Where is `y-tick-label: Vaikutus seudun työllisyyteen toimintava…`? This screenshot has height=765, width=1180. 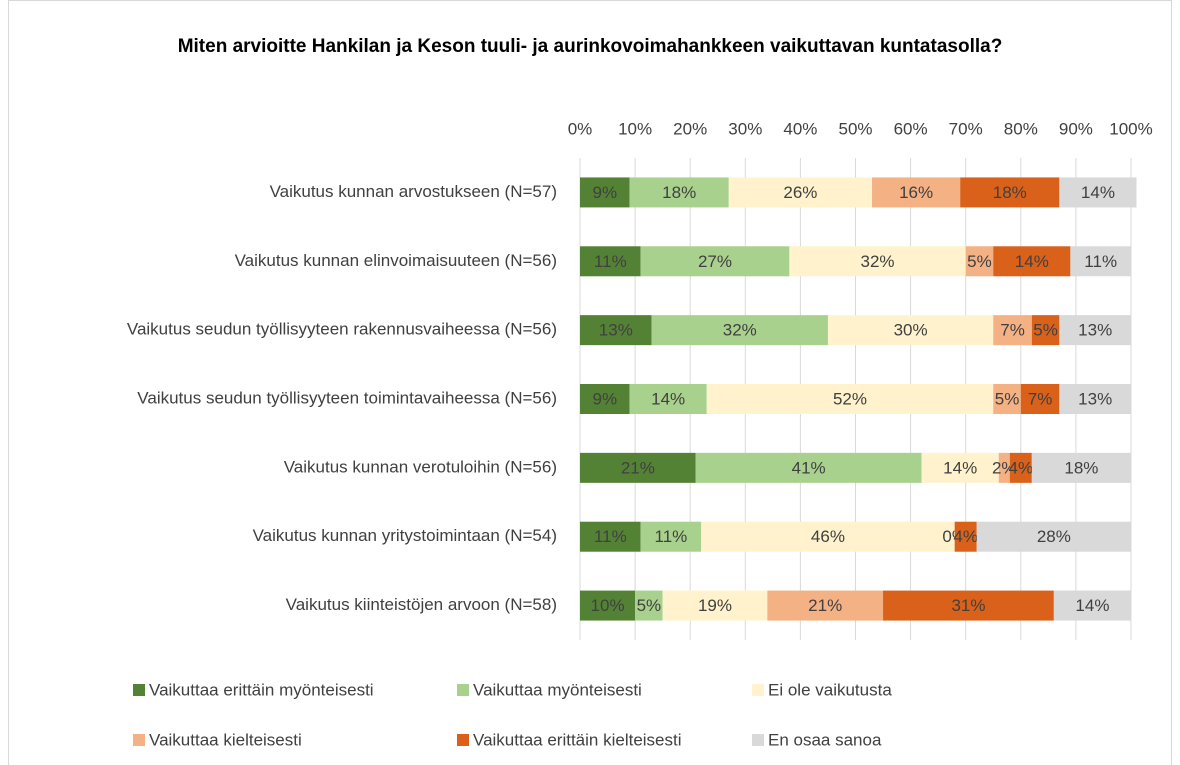 y-tick-label: Vaikutus seudun työllisyyteen toimintava… is located at coordinates (347, 397).